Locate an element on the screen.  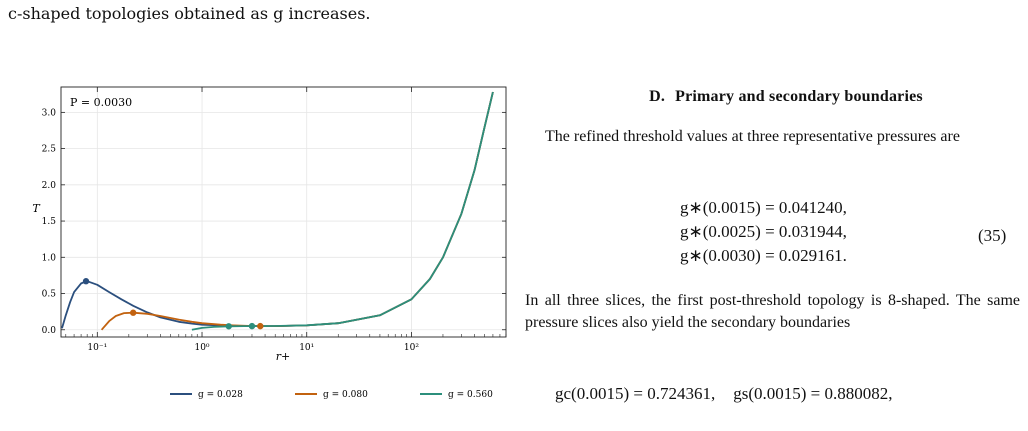
y-tick-label: 3.0 is located at coordinates (49, 113).